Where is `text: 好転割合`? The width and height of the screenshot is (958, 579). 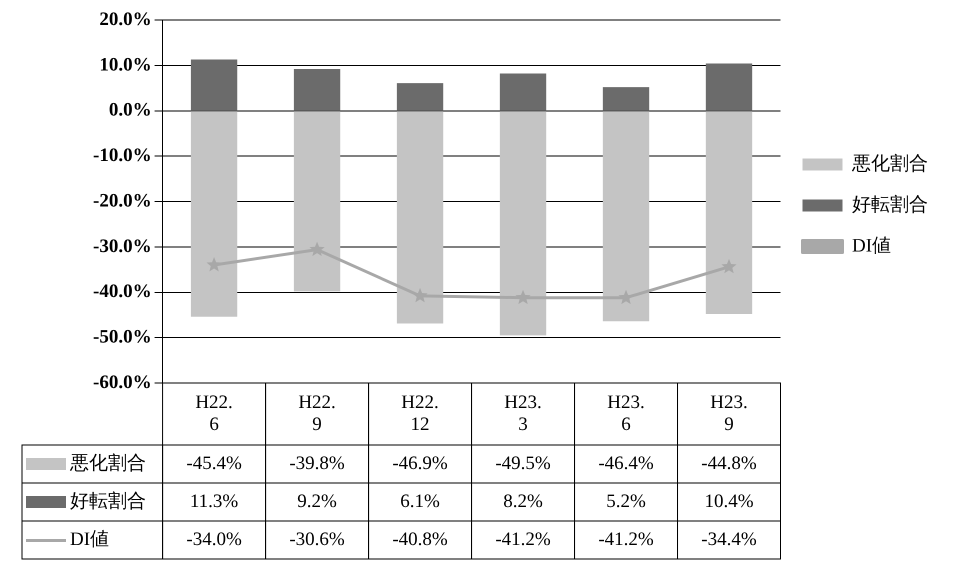 text: 好転割合 is located at coordinates (108, 501).